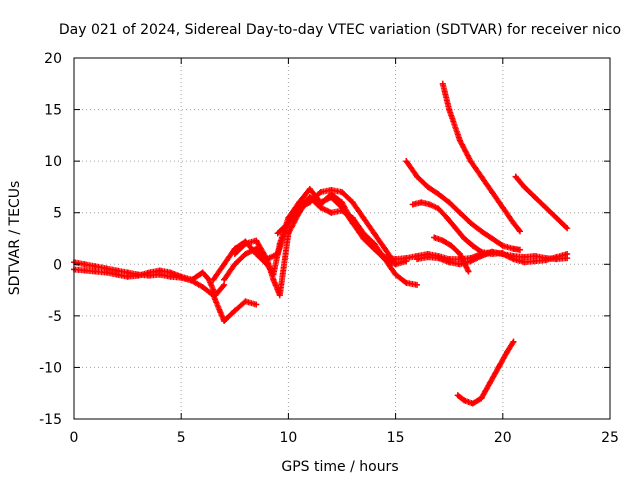 The width and height of the screenshot is (640, 480). What do you see at coordinates (57, 214) in the screenshot?
I see `y-tick-label: 5` at bounding box center [57, 214].